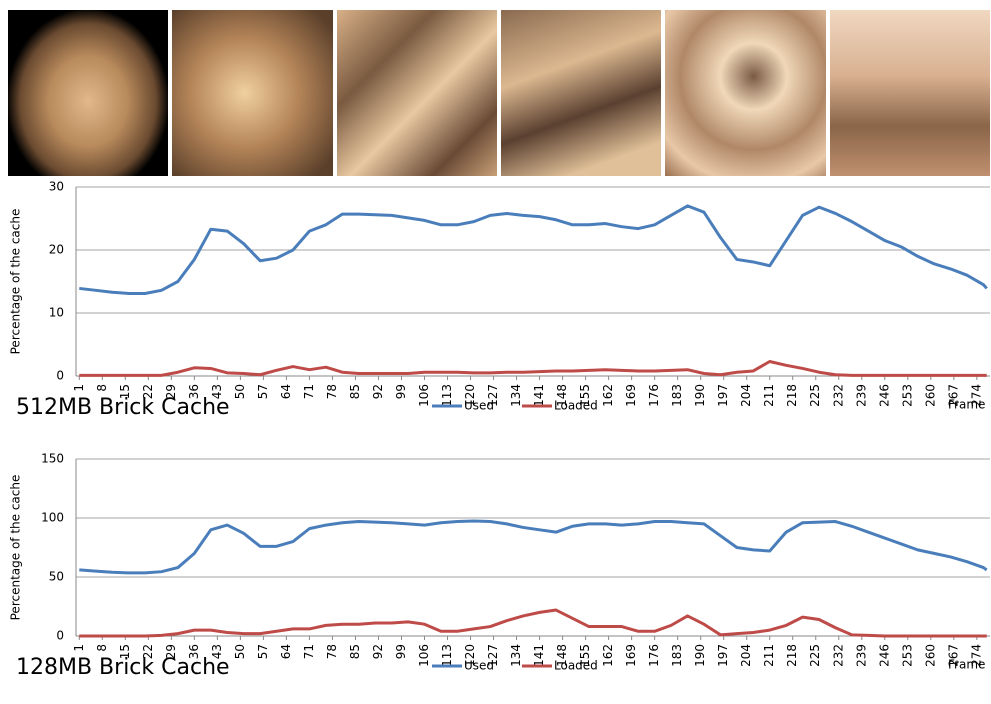 The height and width of the screenshot is (704, 991). What do you see at coordinates (56, 313) in the screenshot?
I see `y-tick-label: 10` at bounding box center [56, 313].